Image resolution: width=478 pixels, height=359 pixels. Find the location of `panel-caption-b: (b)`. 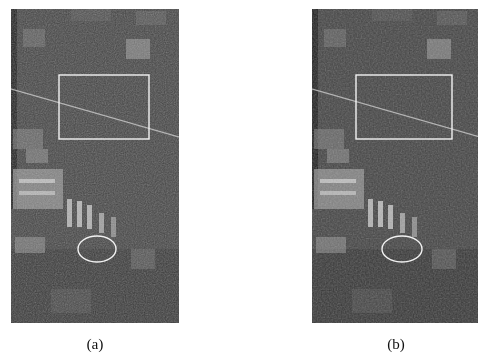

panel-caption-b: (b) is located at coordinates (396, 345).